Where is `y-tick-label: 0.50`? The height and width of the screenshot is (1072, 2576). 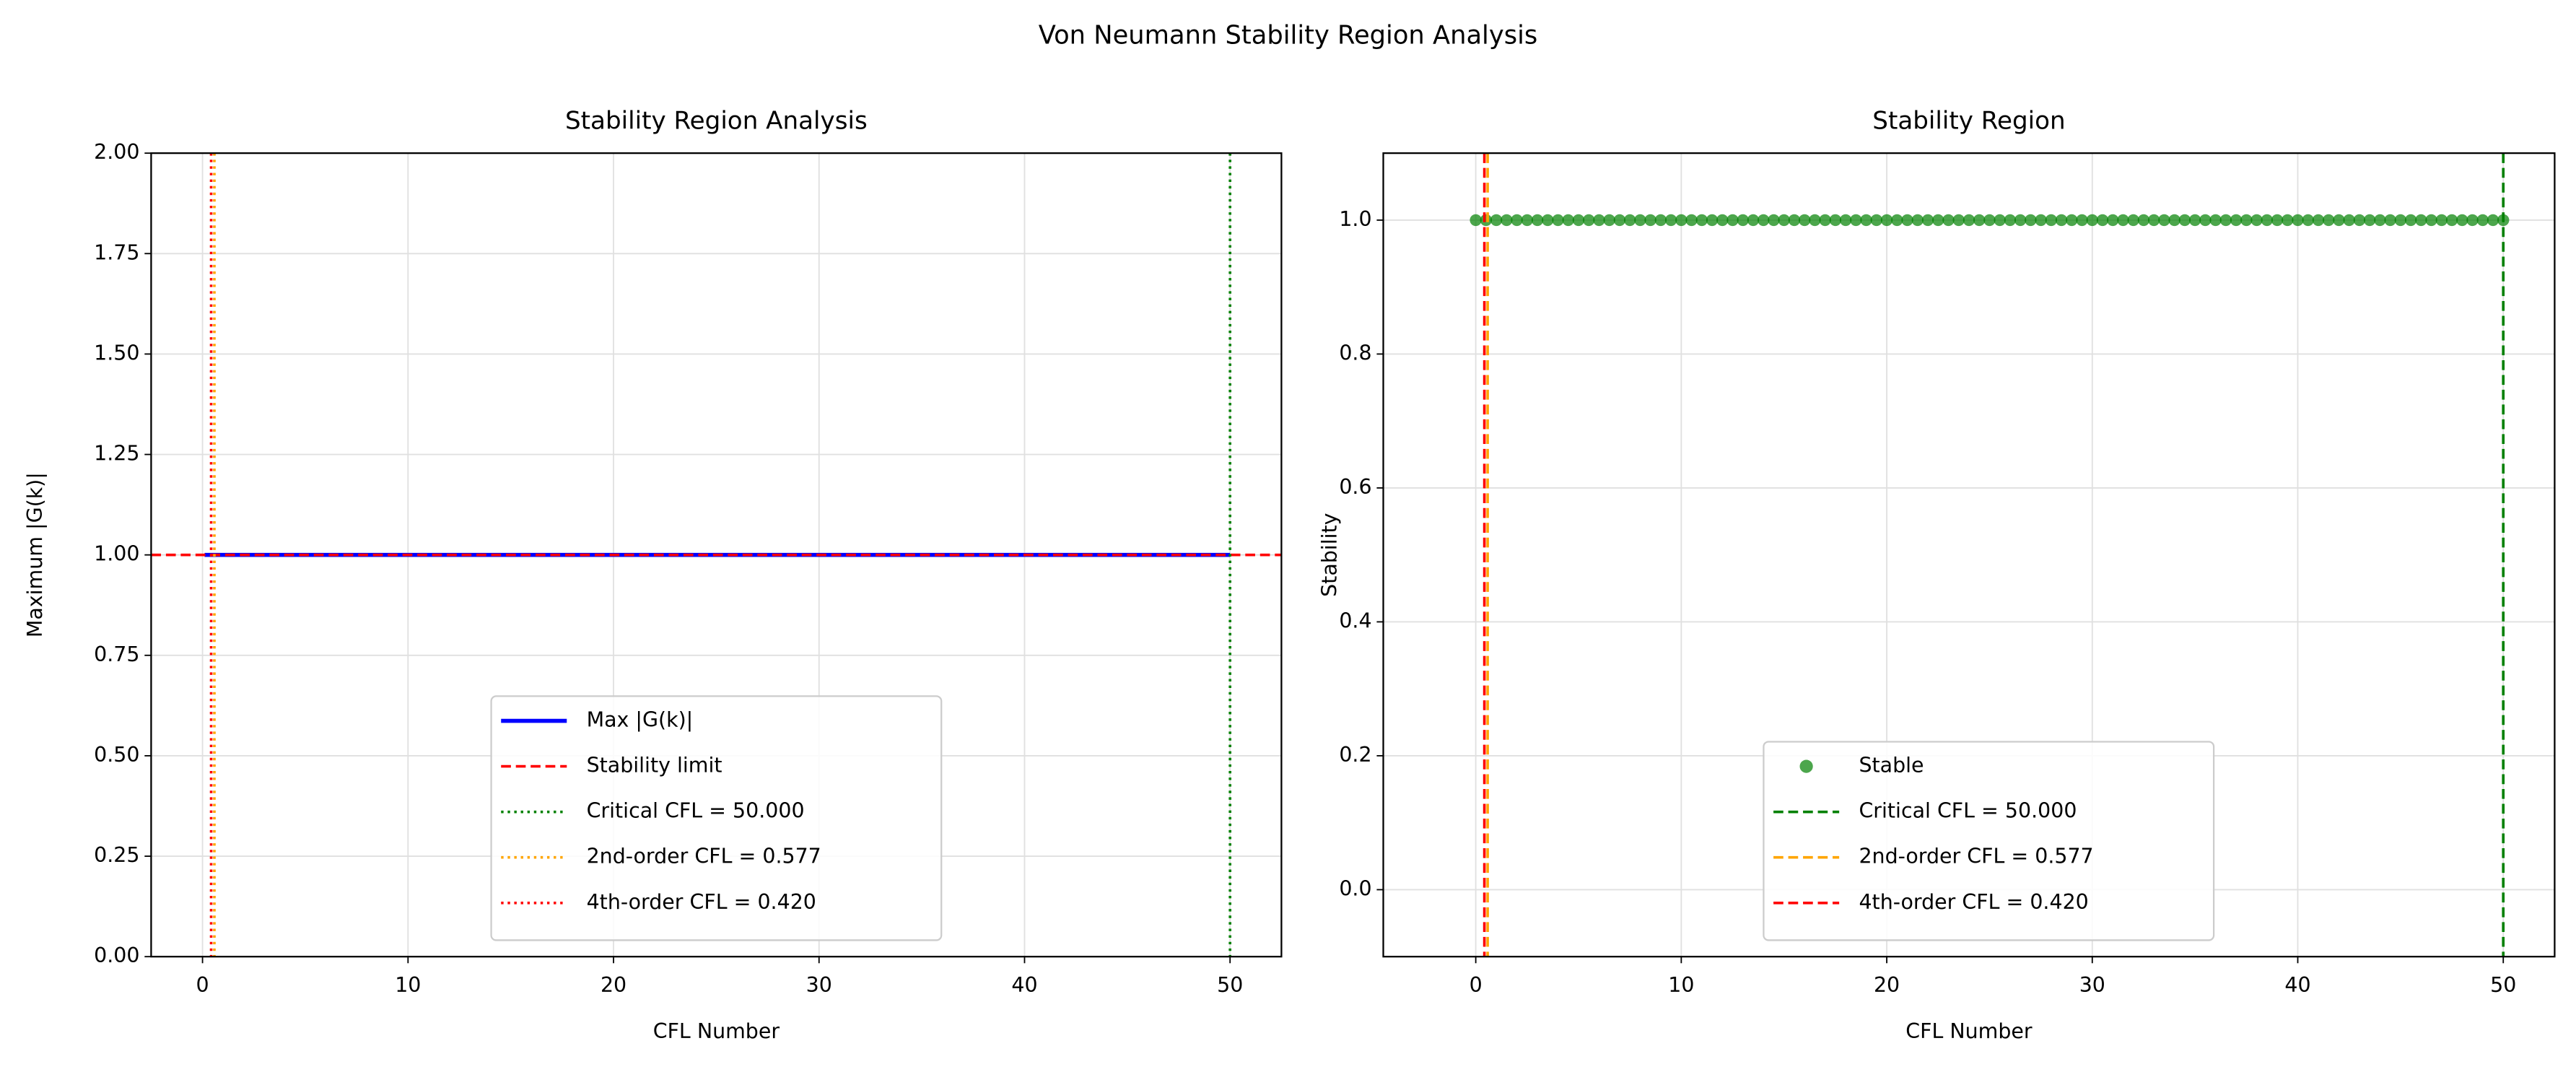 y-tick-label: 0.50 is located at coordinates (116, 755).